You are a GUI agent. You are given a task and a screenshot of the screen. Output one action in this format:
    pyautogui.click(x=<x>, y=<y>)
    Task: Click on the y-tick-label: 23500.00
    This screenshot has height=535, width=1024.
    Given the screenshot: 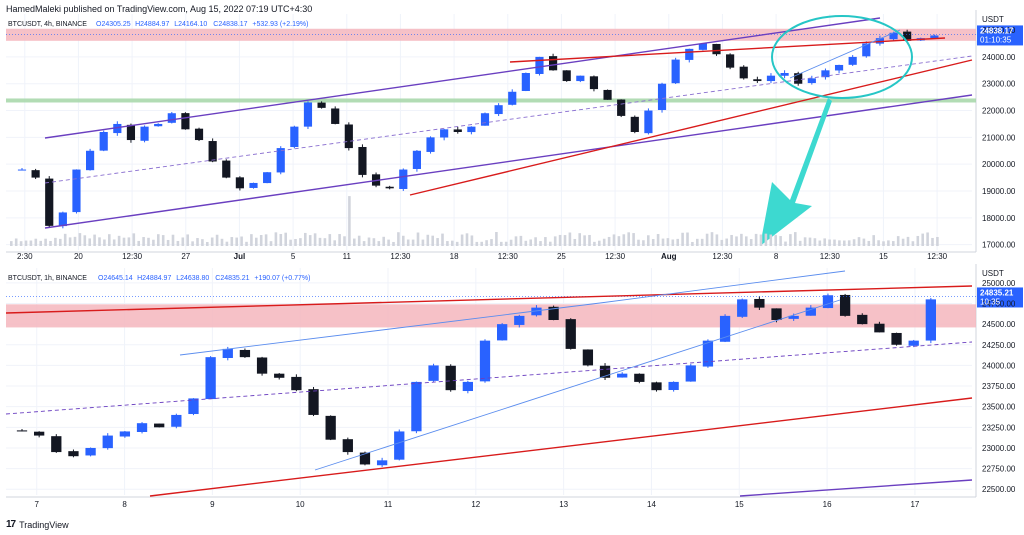 What is the action you would take?
    pyautogui.click(x=999, y=407)
    